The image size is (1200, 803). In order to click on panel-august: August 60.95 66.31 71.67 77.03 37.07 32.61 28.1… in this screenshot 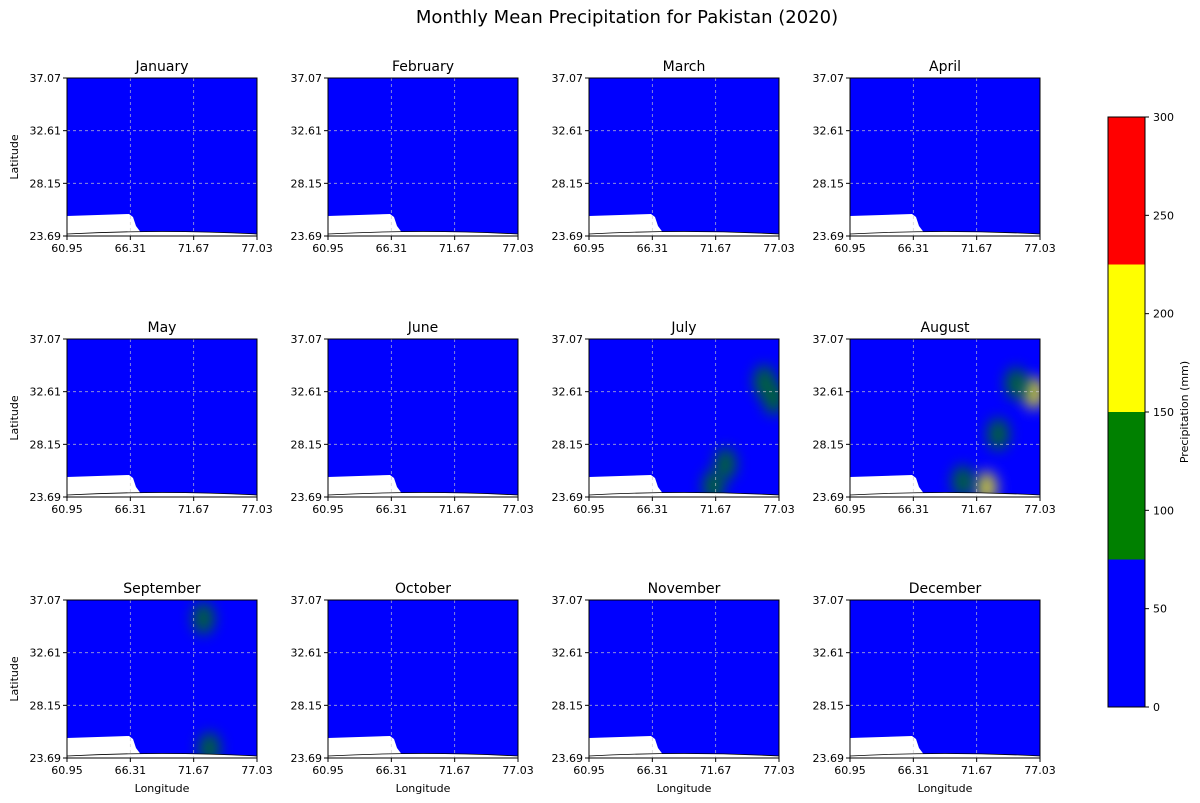, I will do `click(934, 418)`.